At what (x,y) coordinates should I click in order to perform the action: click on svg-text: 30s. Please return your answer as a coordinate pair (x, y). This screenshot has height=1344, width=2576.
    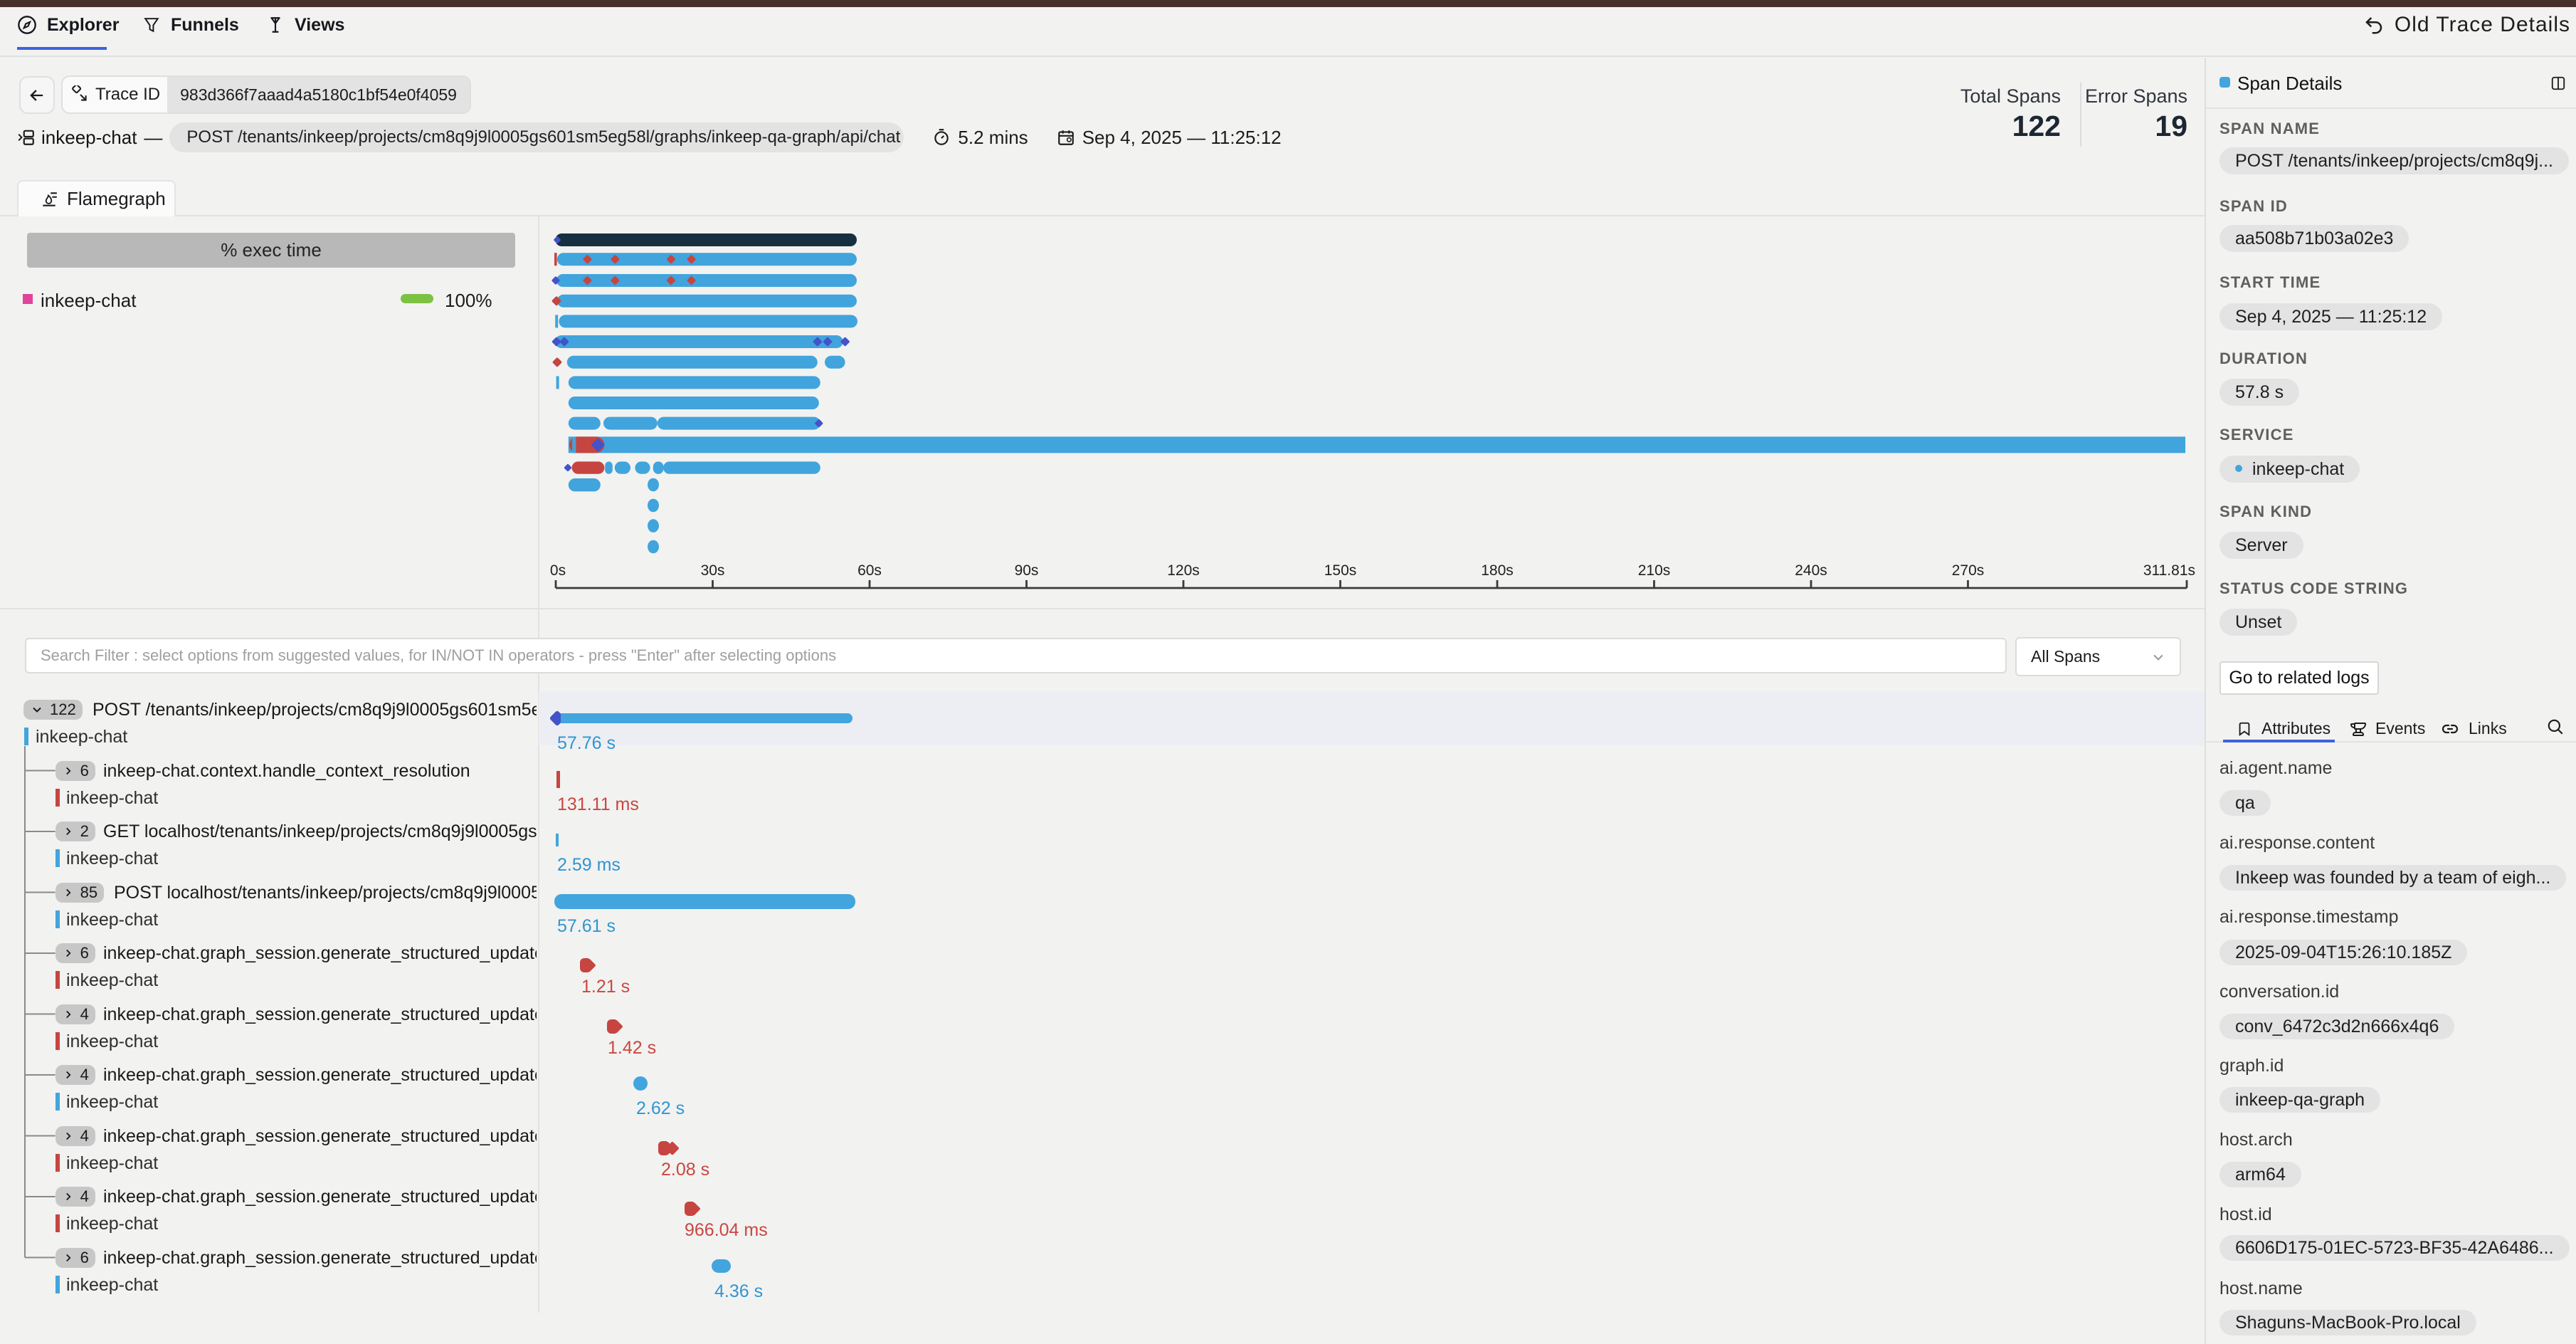
    Looking at the image, I should click on (713, 570).